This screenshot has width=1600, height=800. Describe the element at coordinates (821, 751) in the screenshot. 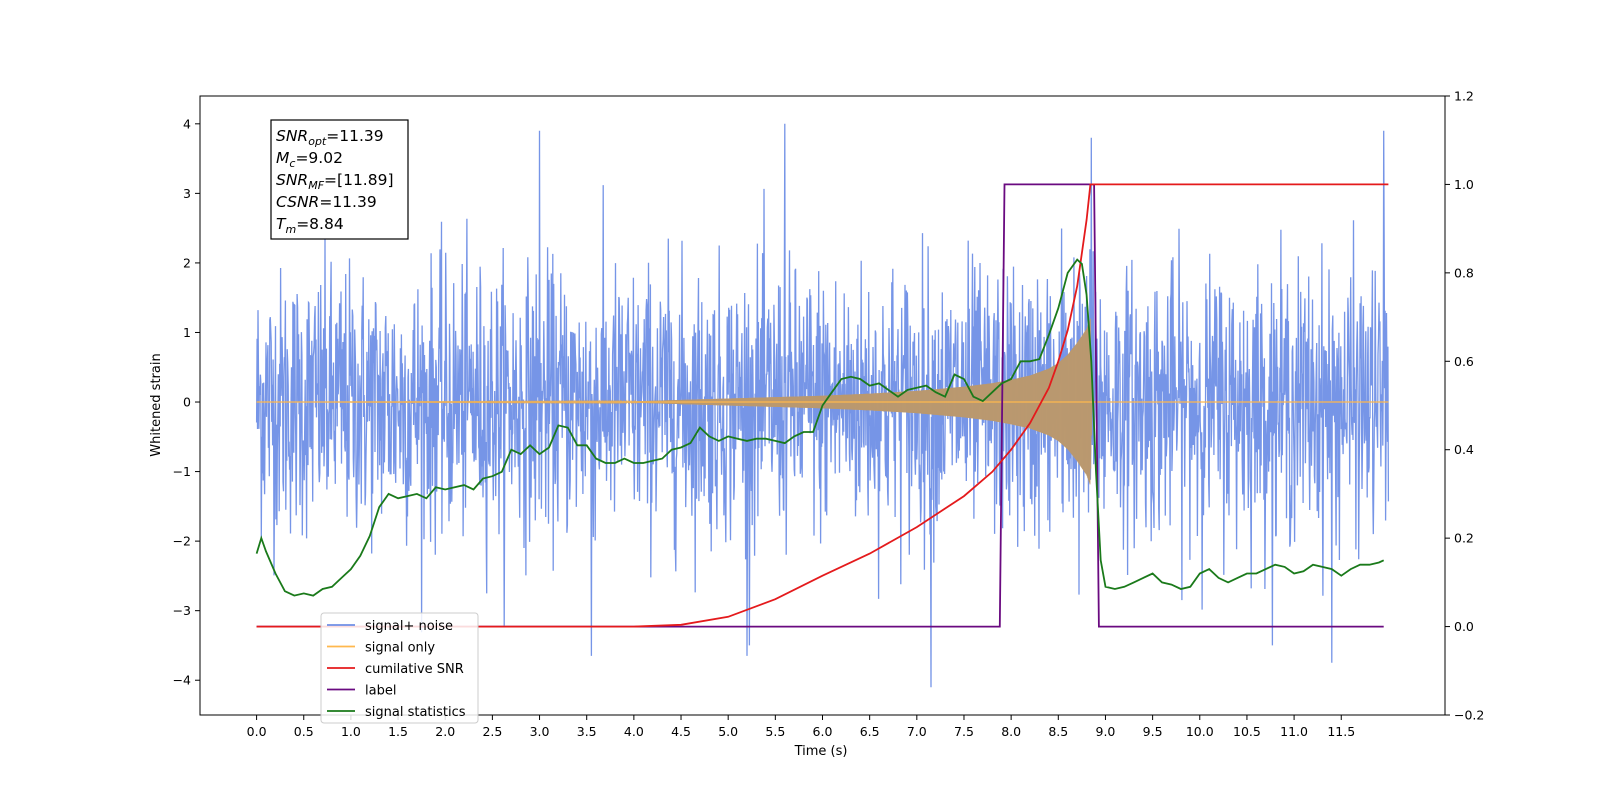

I see `x-axis-title: Time (s)` at that location.